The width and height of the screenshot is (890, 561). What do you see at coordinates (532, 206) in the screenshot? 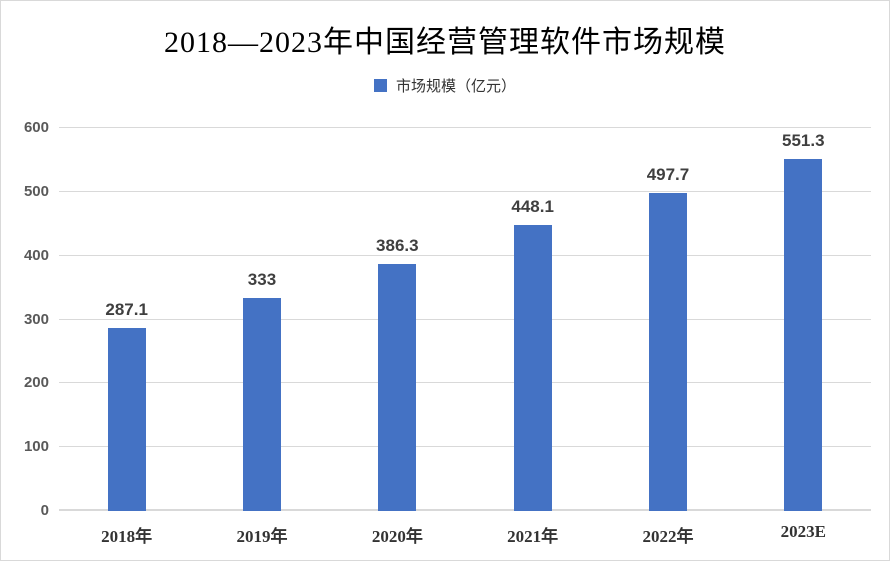
I see `data-label-2021年: 448.1` at bounding box center [532, 206].